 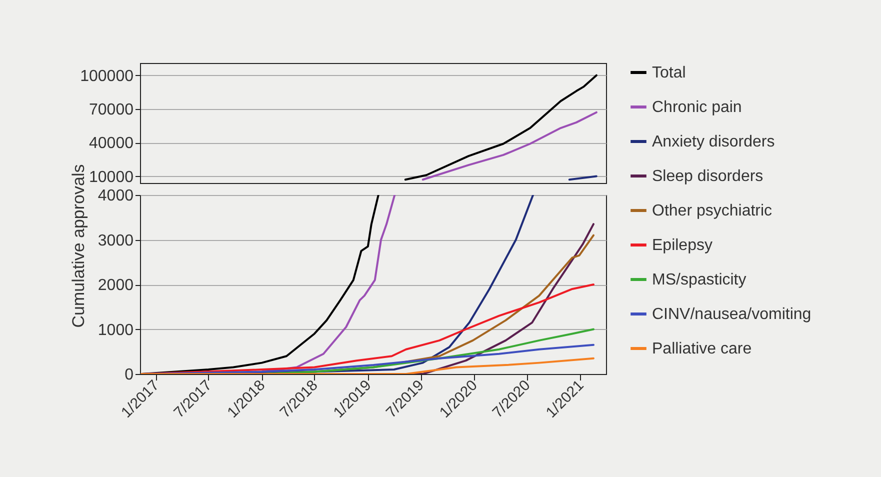 I want to click on y-axis-title: Cumulative approvals, so click(x=78, y=246).